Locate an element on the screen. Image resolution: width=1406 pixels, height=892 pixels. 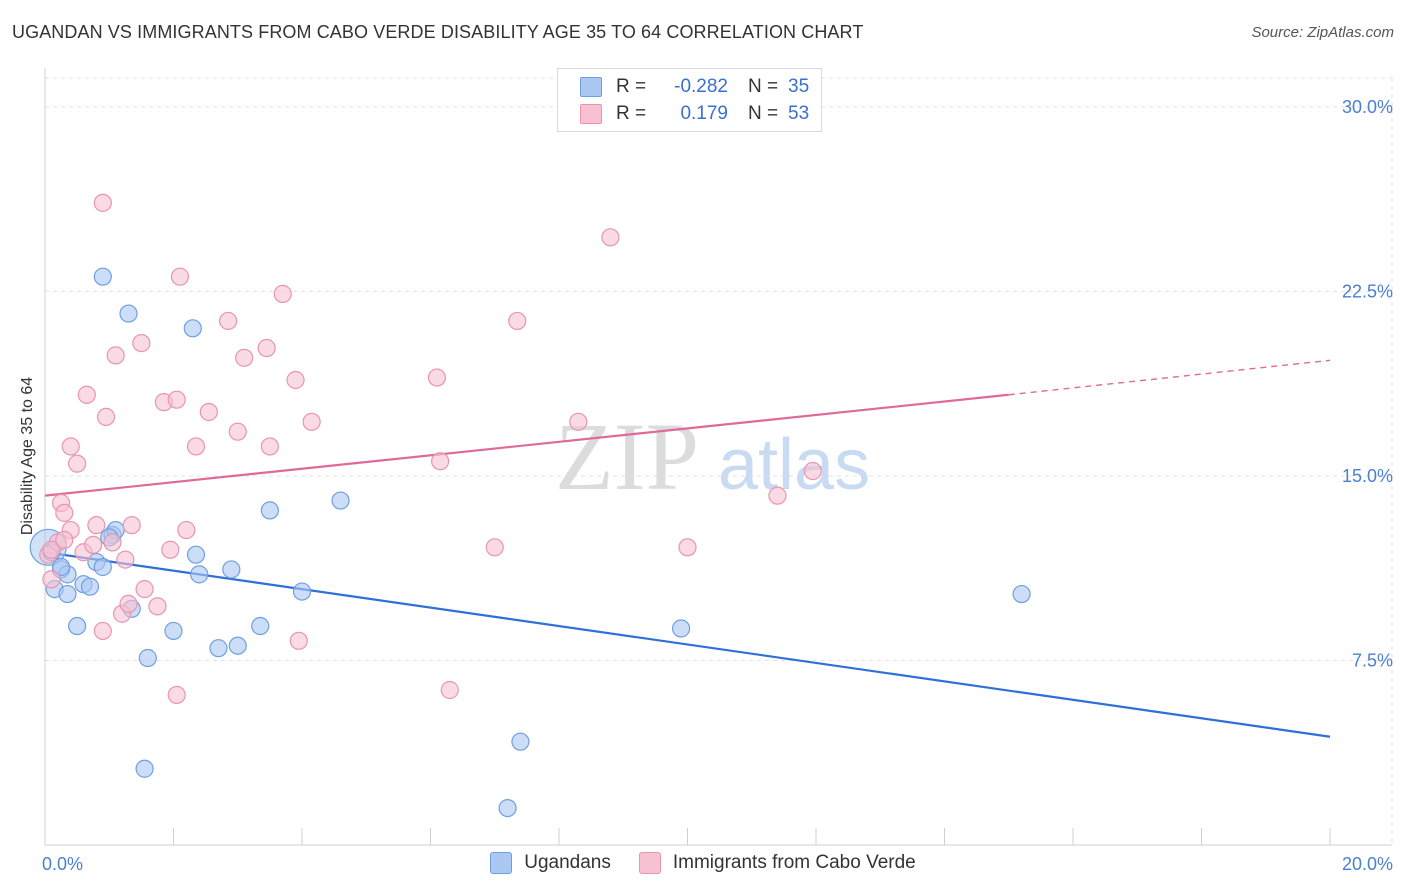
legend-label-ugandans: Ugandans is located at coordinates (567, 862).